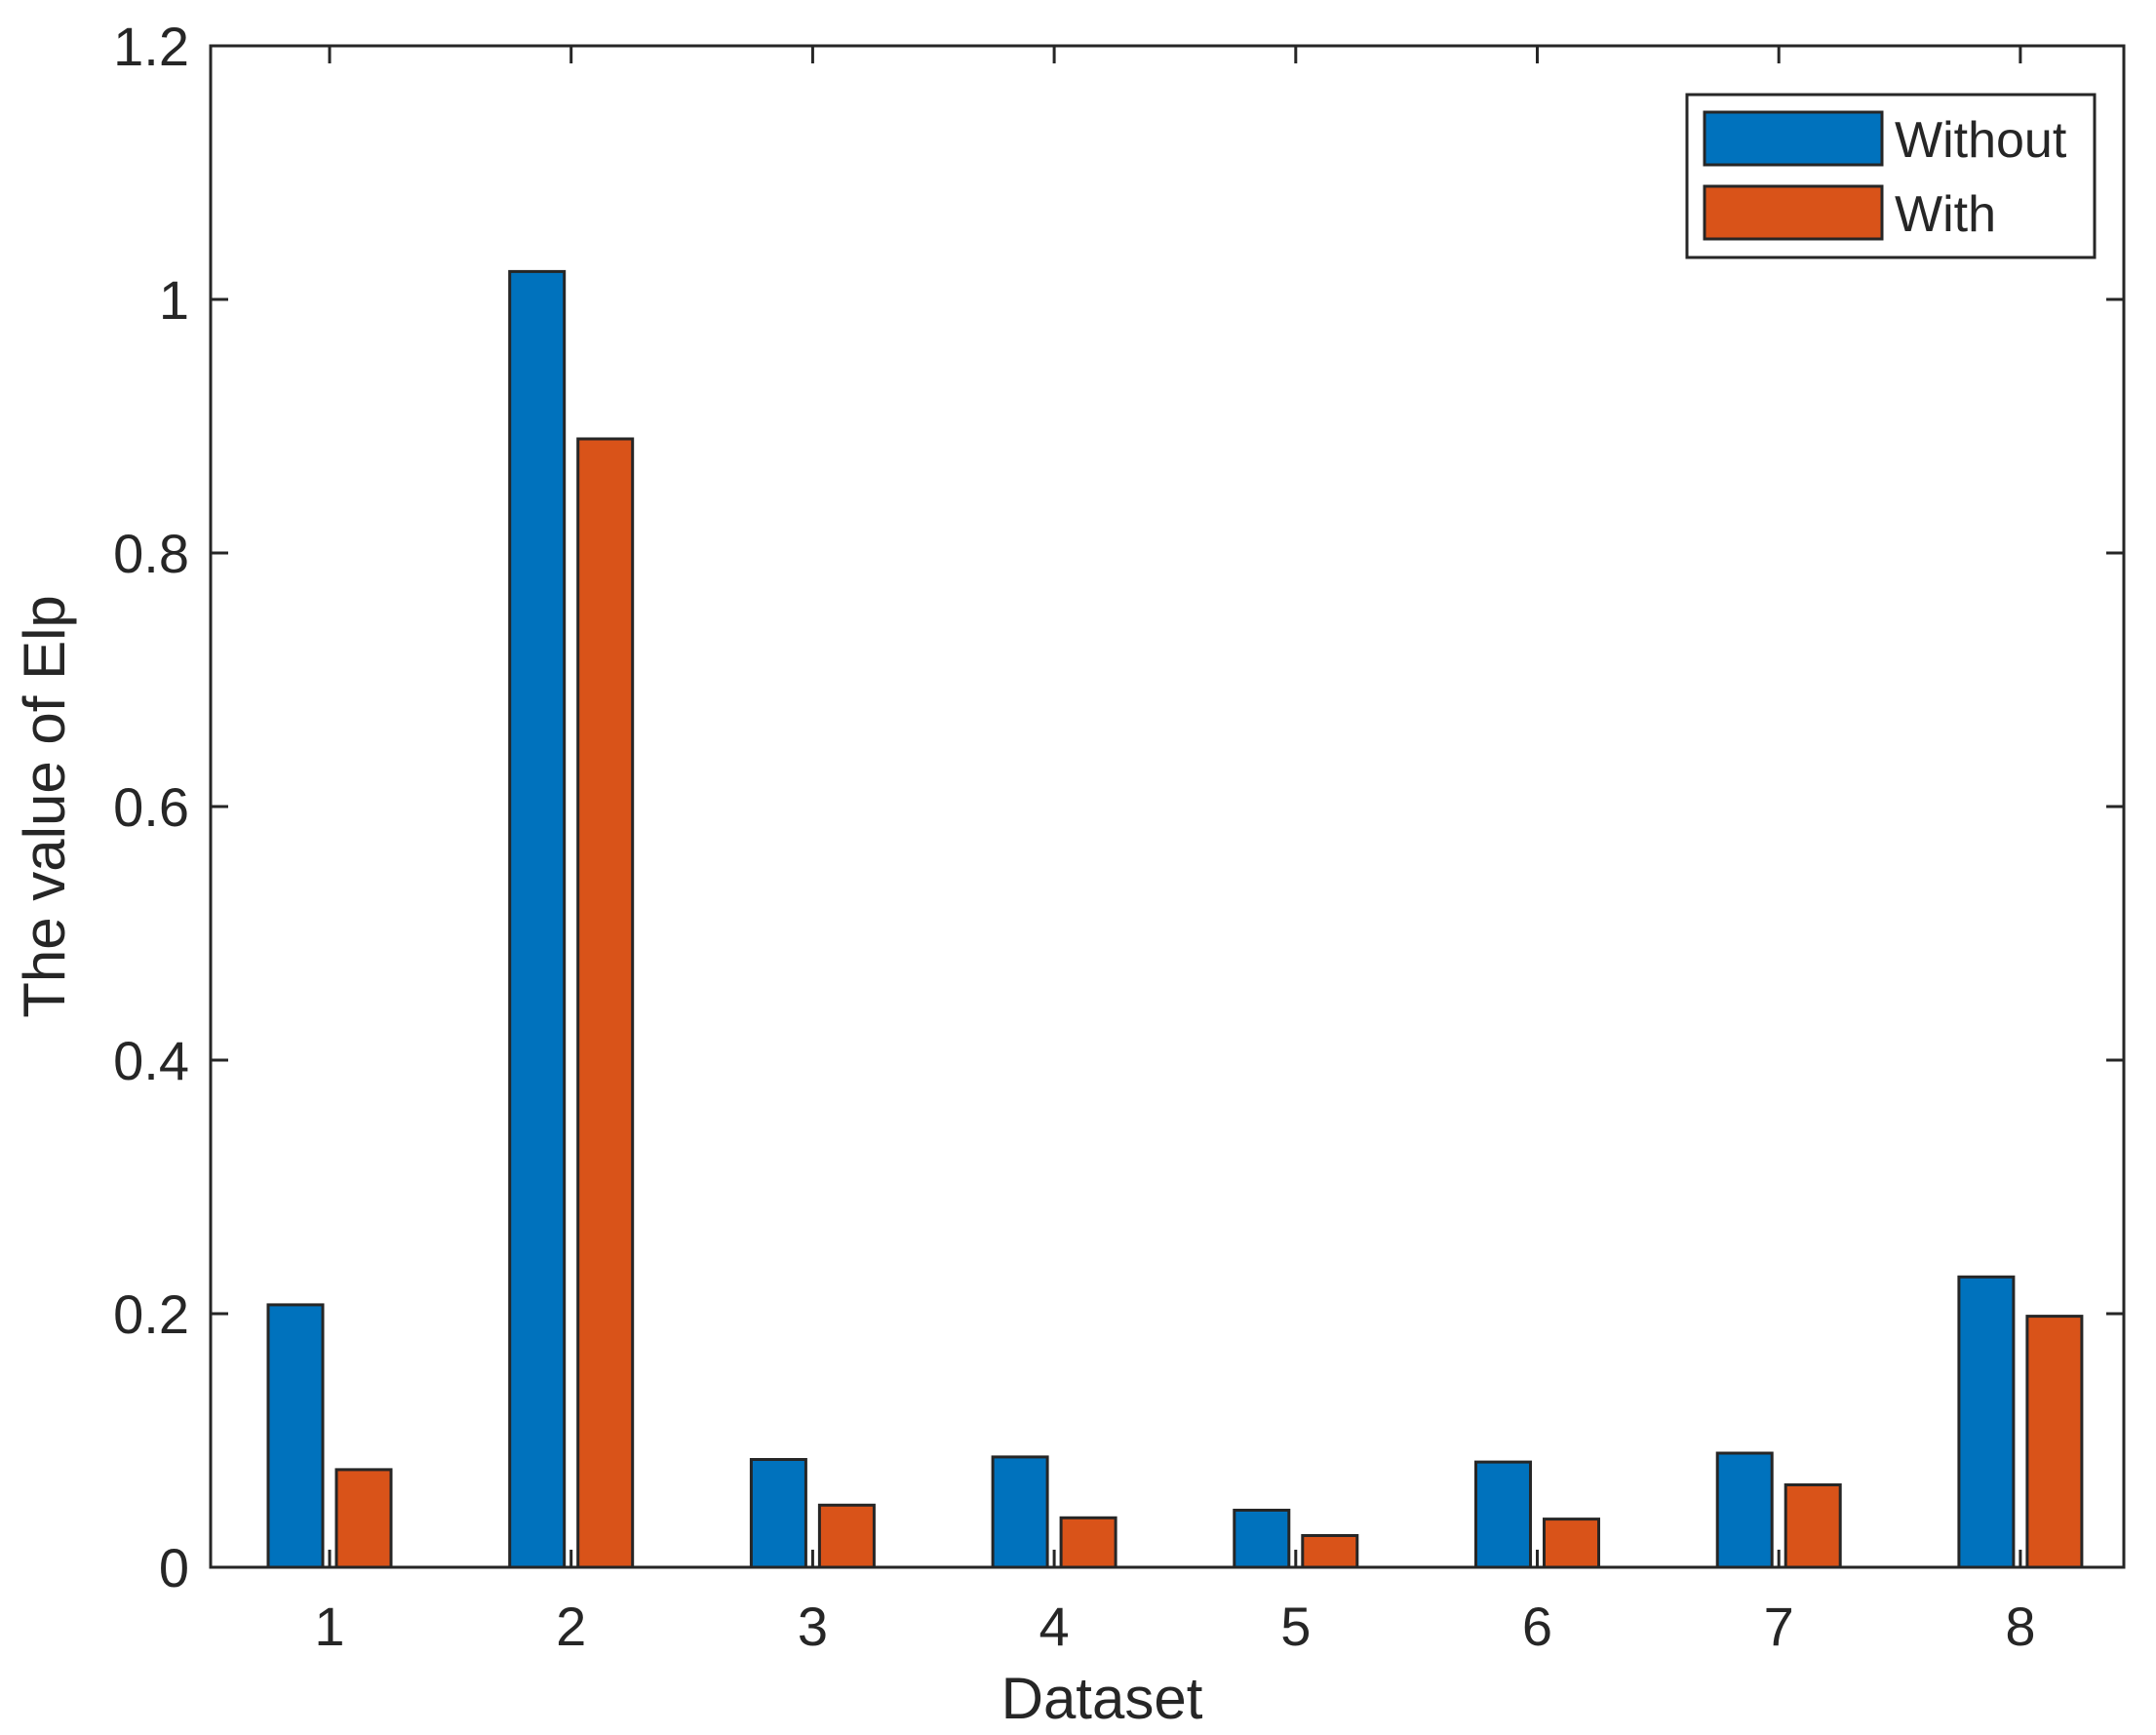 This screenshot has height=1735, width=2156. I want to click on y-tick-label-0.8: 0.8, so click(151, 553).